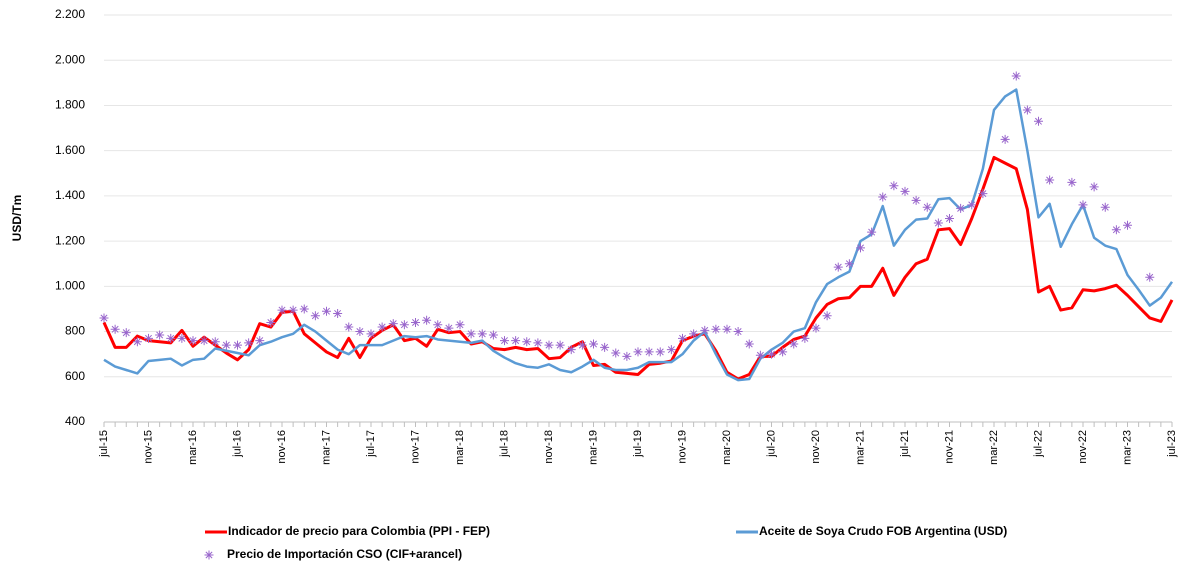  What do you see at coordinates (70, 150) in the screenshot?
I see `y-tick-label: 1.600` at bounding box center [70, 150].